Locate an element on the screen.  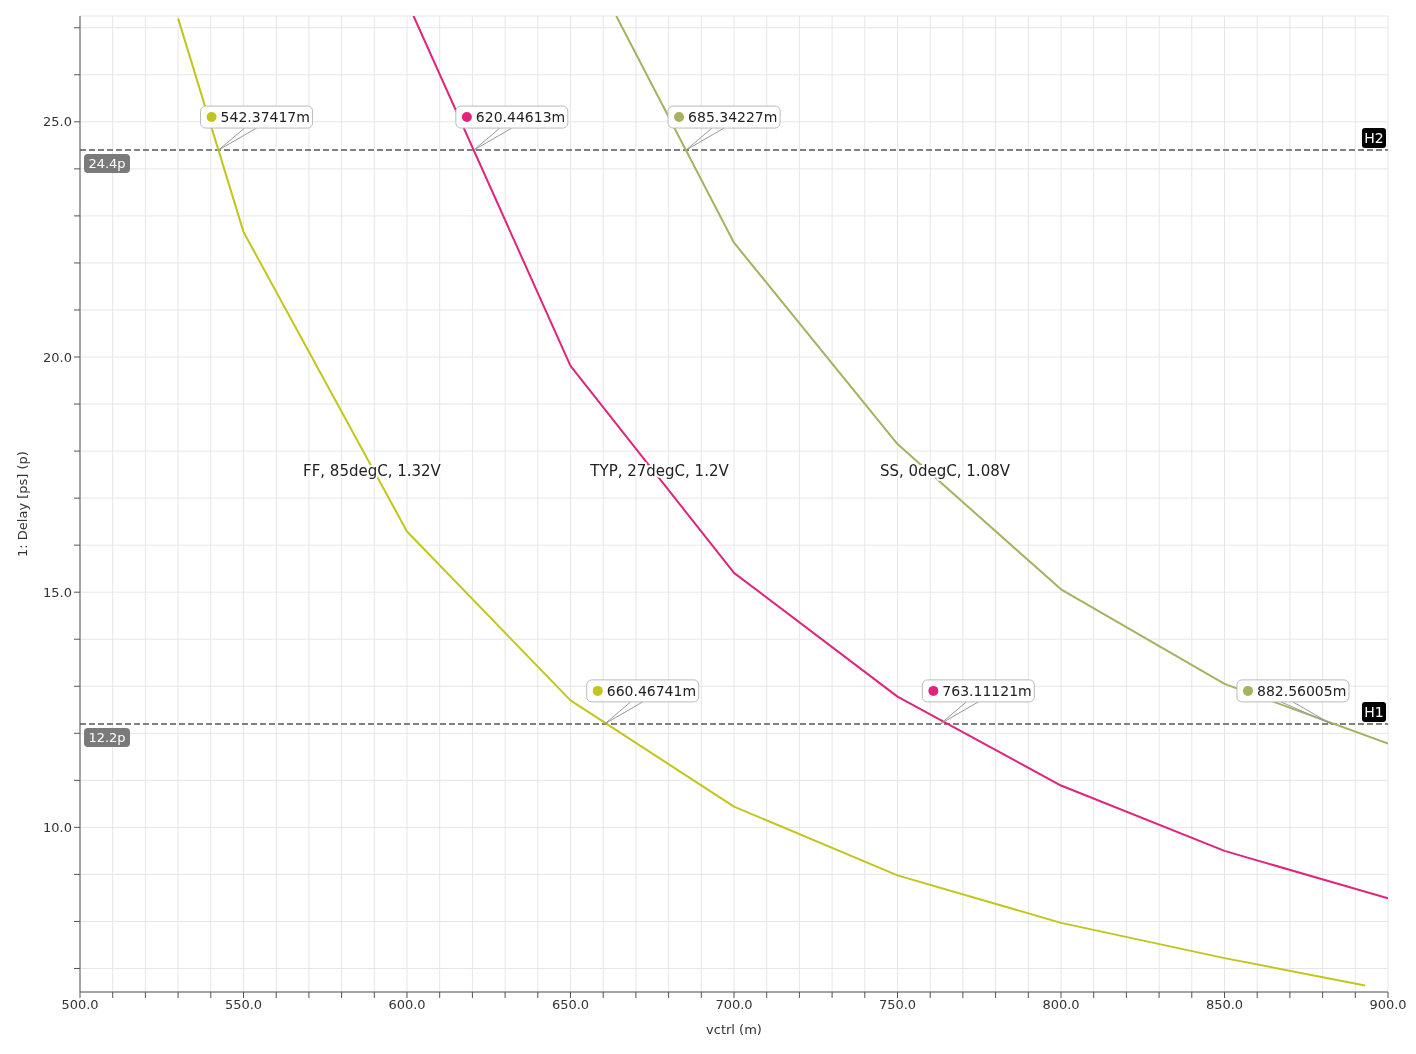
x-tick-label: 650.0 is located at coordinates (570, 1005).